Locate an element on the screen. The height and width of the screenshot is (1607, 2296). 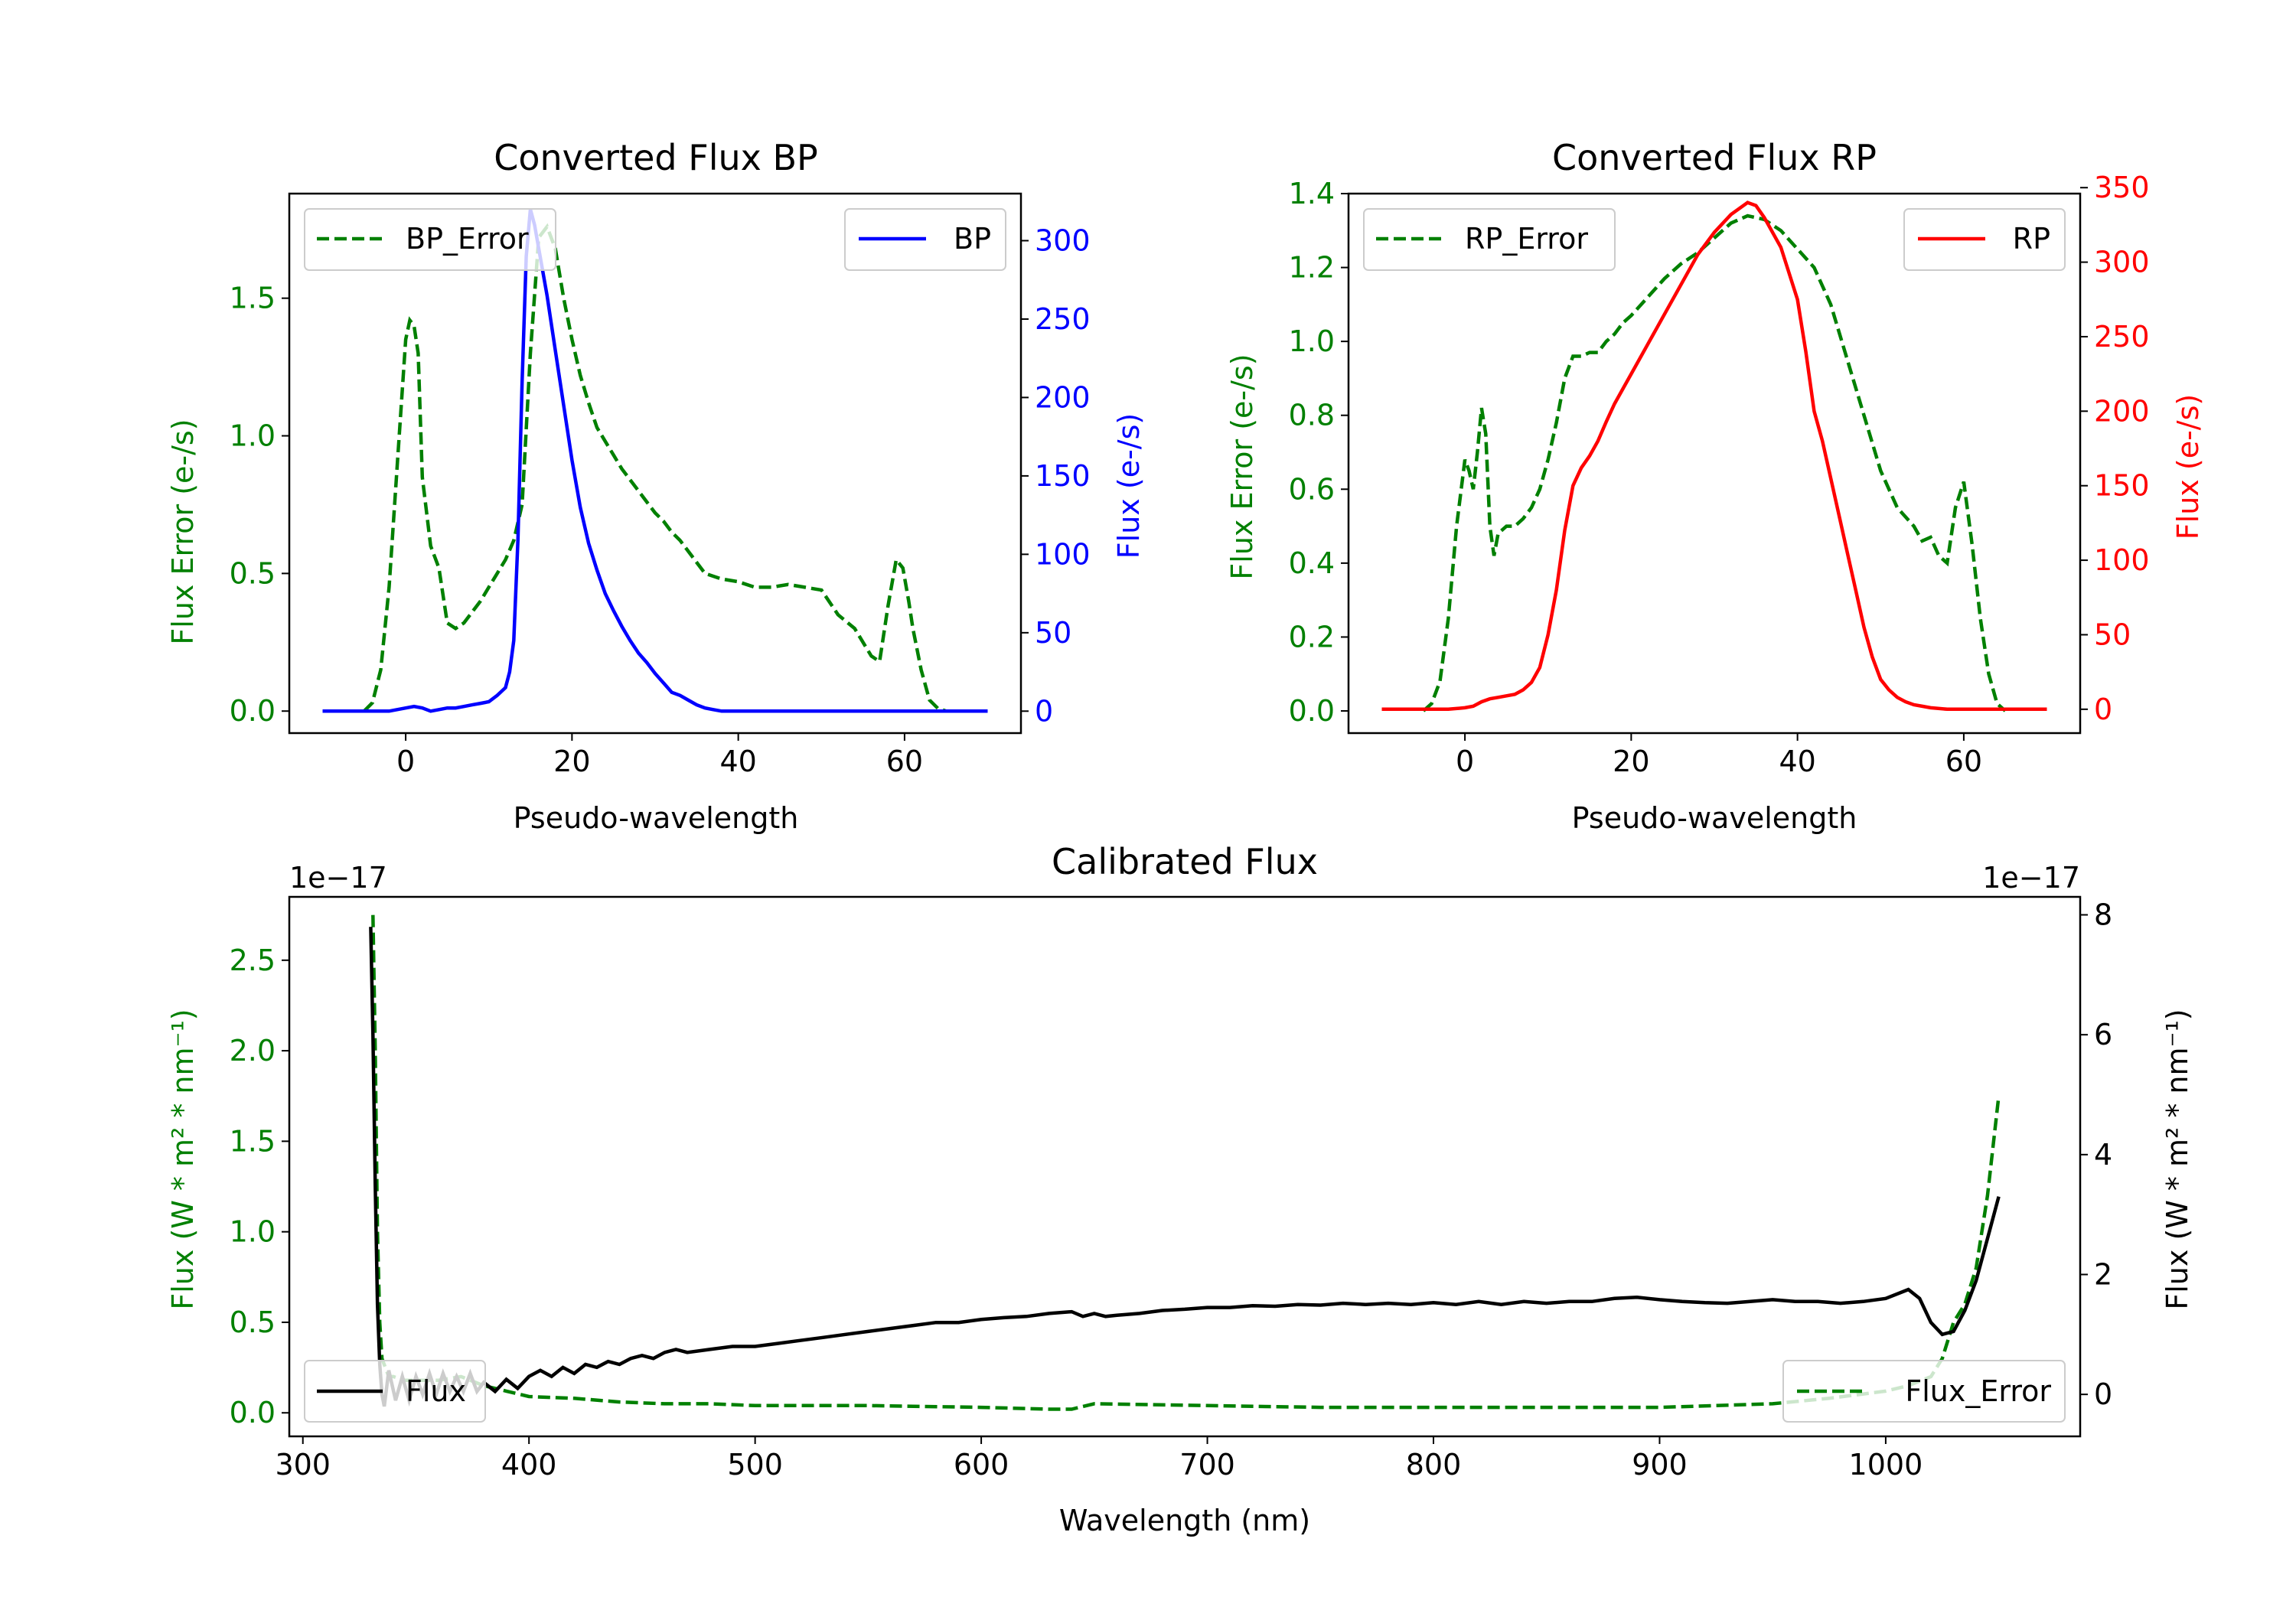
x-tick-label: 700 is located at coordinates (1207, 1465).